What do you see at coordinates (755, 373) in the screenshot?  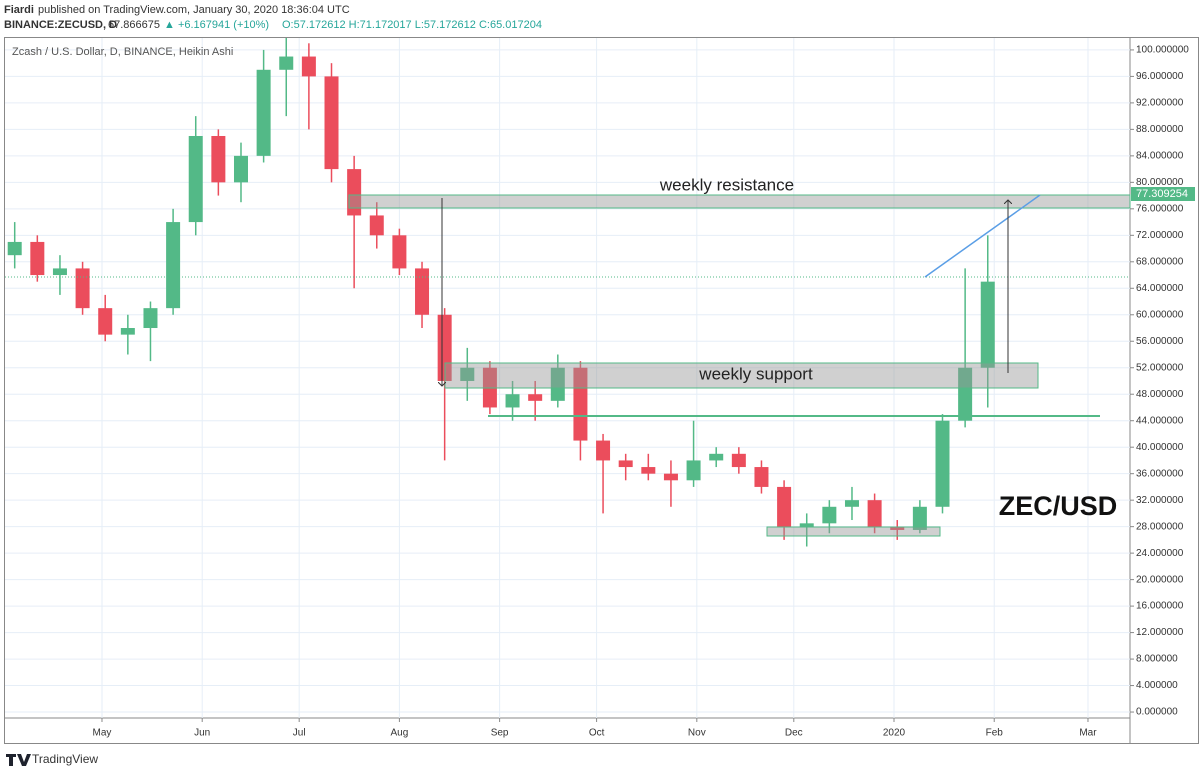 I see `support-label: weekly support` at bounding box center [755, 373].